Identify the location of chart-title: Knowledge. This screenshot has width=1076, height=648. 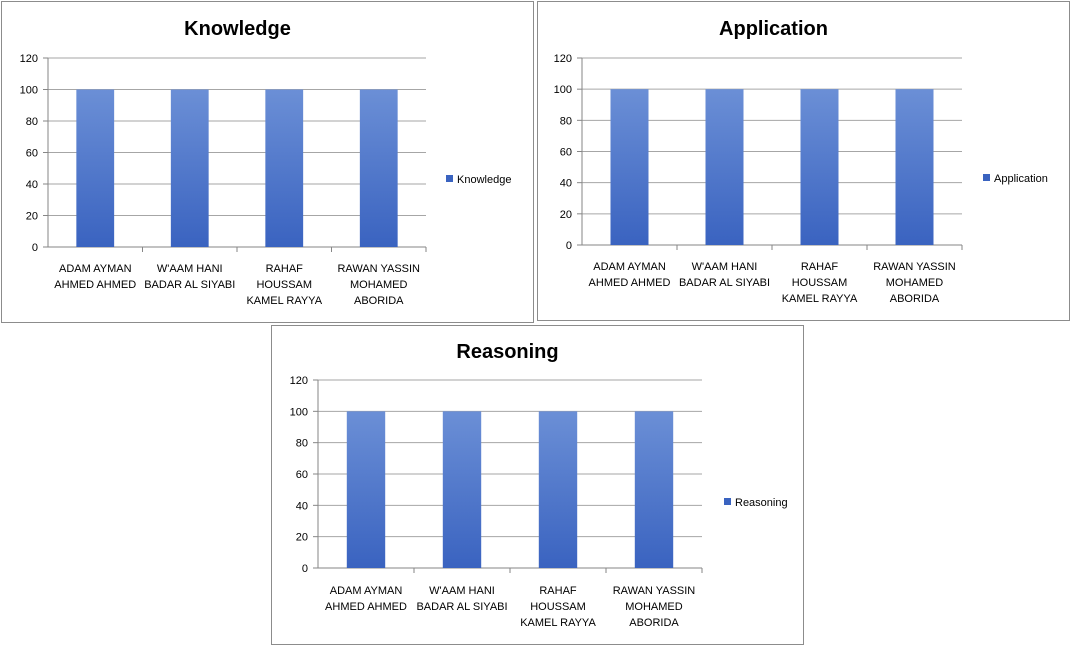
(237, 29).